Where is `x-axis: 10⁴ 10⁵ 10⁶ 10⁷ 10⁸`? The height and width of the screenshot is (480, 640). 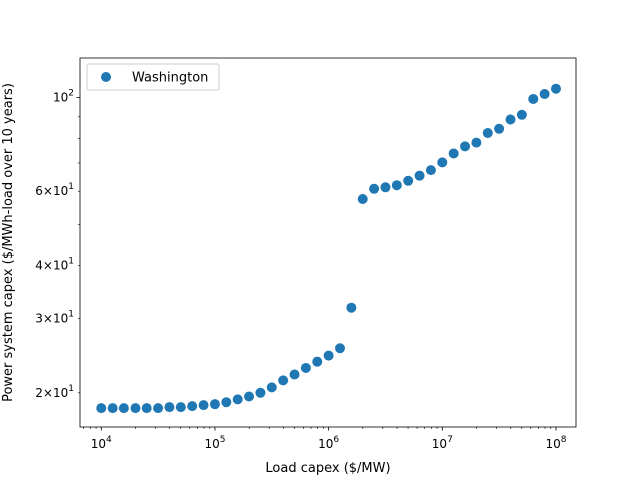 x-axis: 10⁴ 10⁵ 10⁶ 10⁷ 10⁸ is located at coordinates (325, 439).